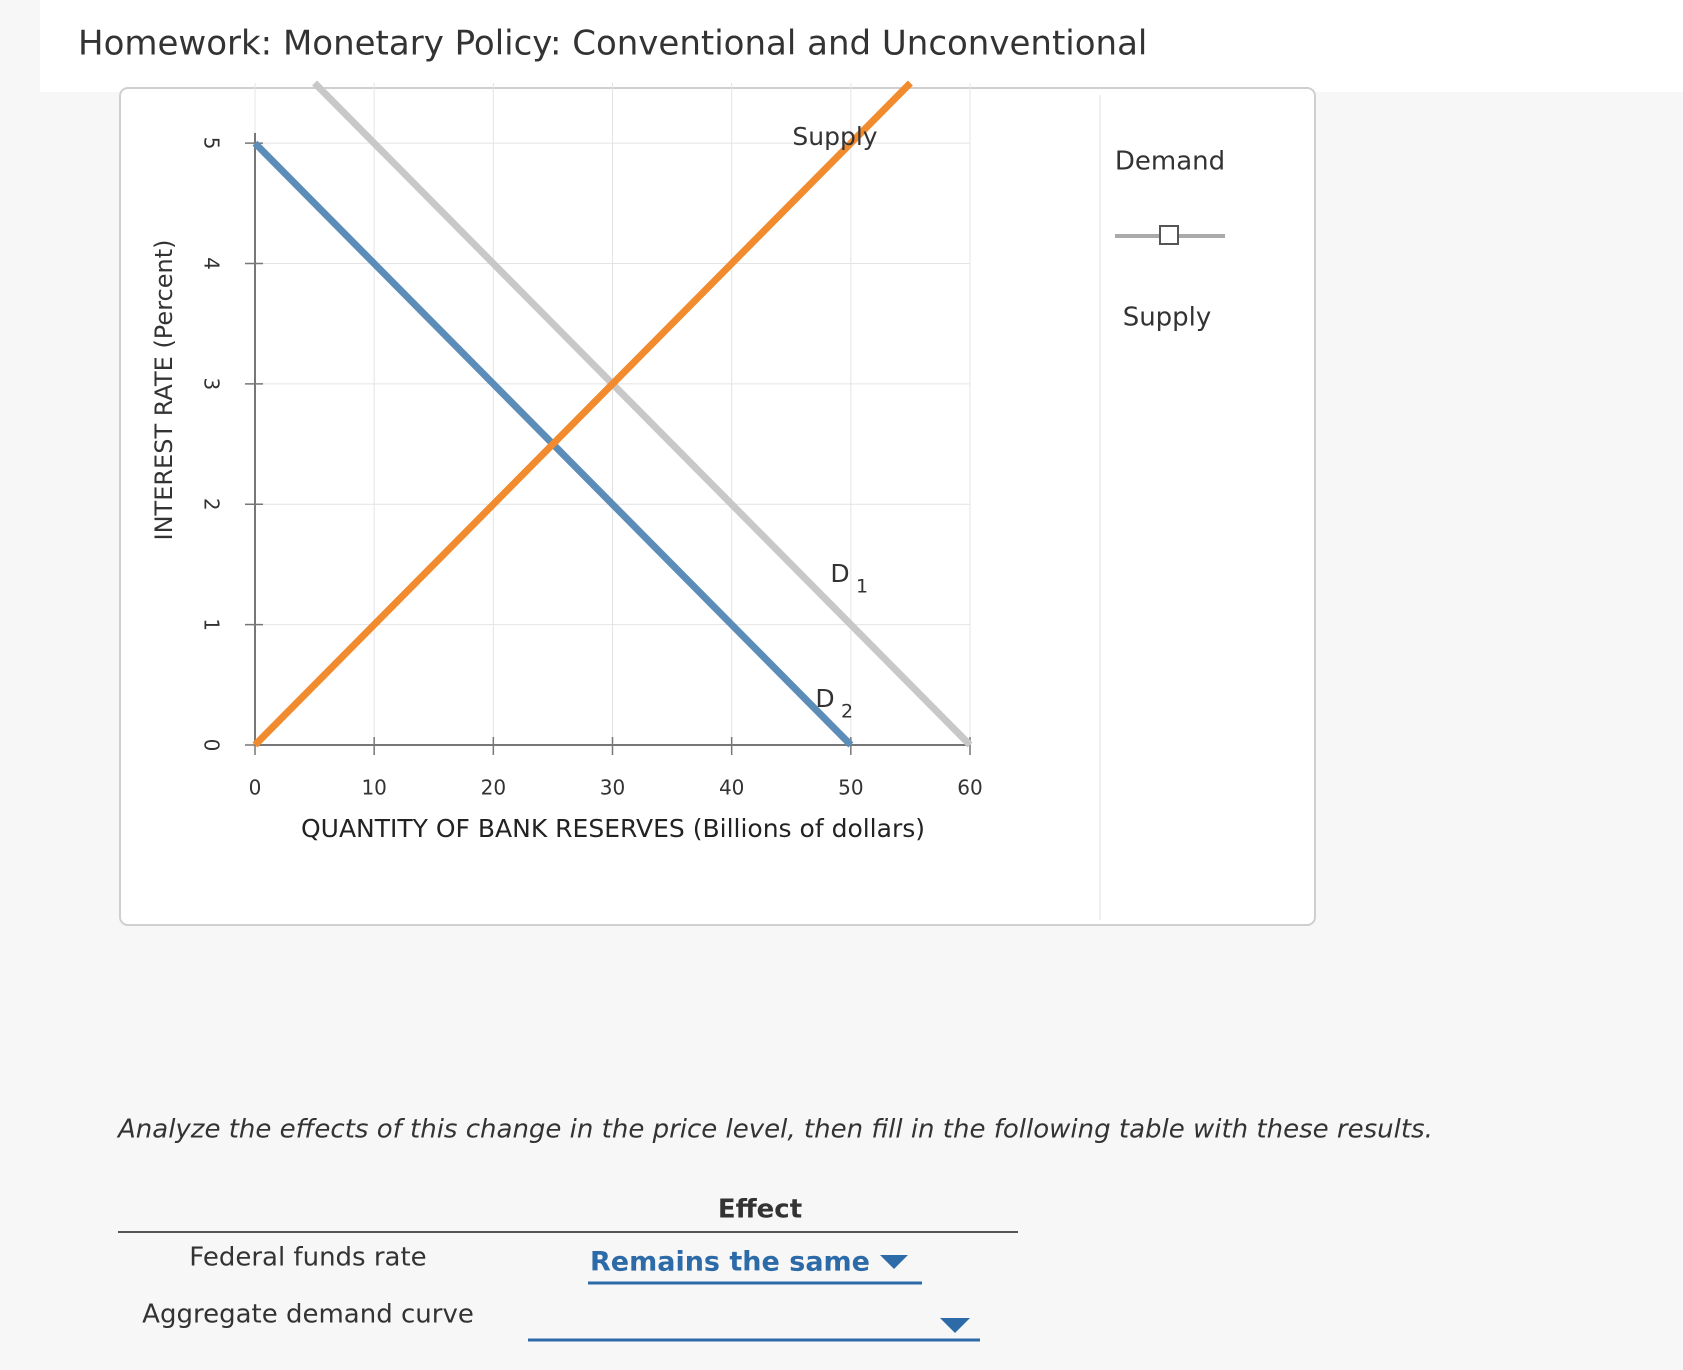 The image size is (1683, 1370). I want to click on x-tick-label: 50, so click(850, 788).